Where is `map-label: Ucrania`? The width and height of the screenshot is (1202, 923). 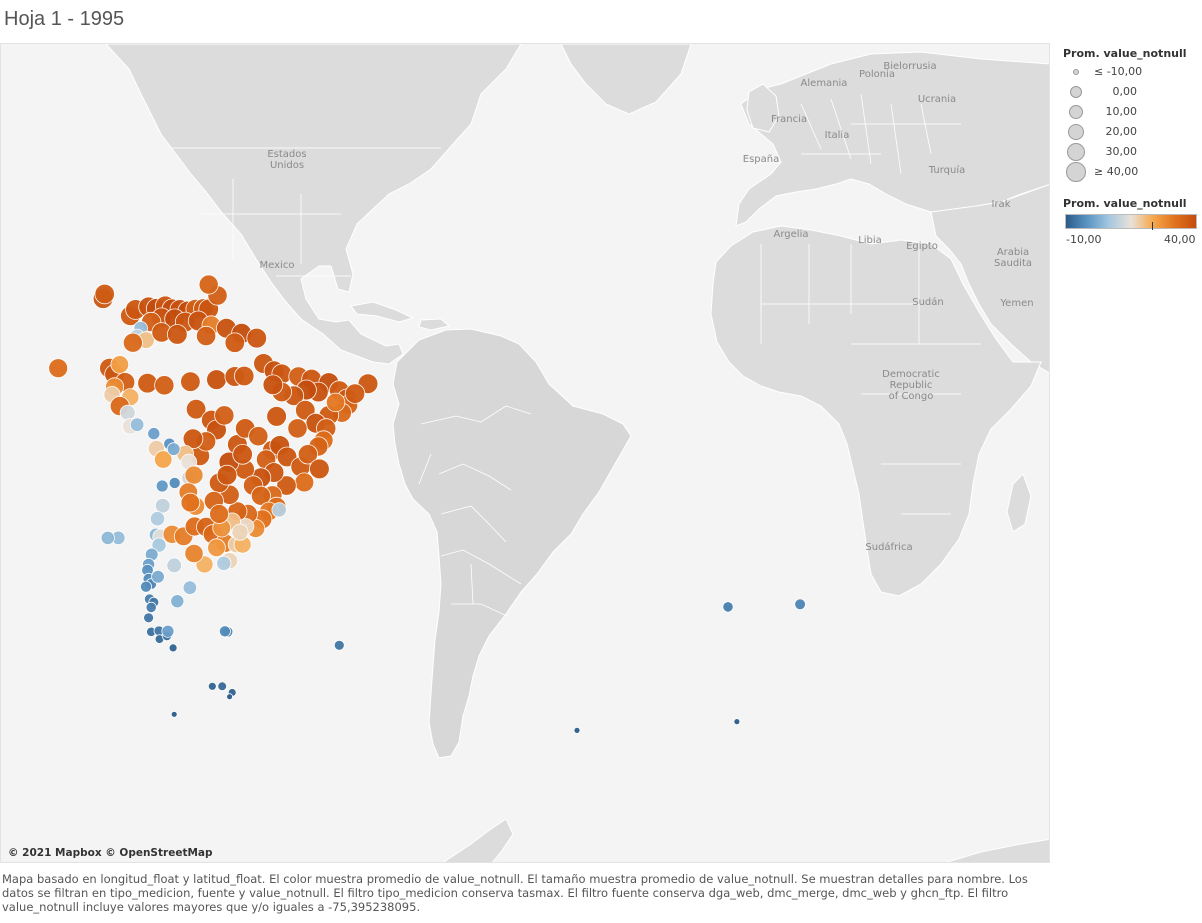 map-label: Ucrania is located at coordinates (937, 99).